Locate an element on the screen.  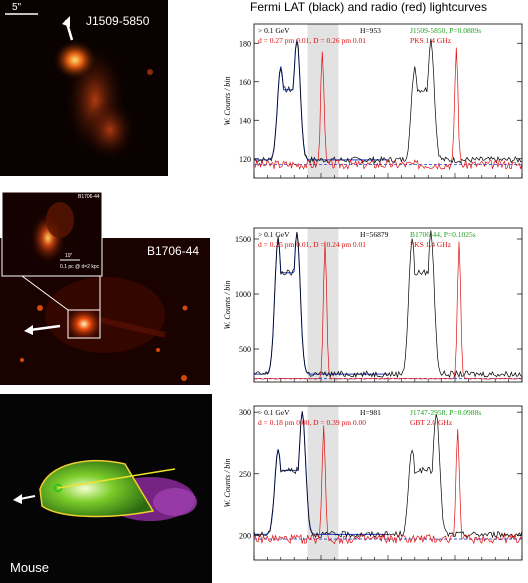
mouse-label: Mouse is located at coordinates (30, 567).